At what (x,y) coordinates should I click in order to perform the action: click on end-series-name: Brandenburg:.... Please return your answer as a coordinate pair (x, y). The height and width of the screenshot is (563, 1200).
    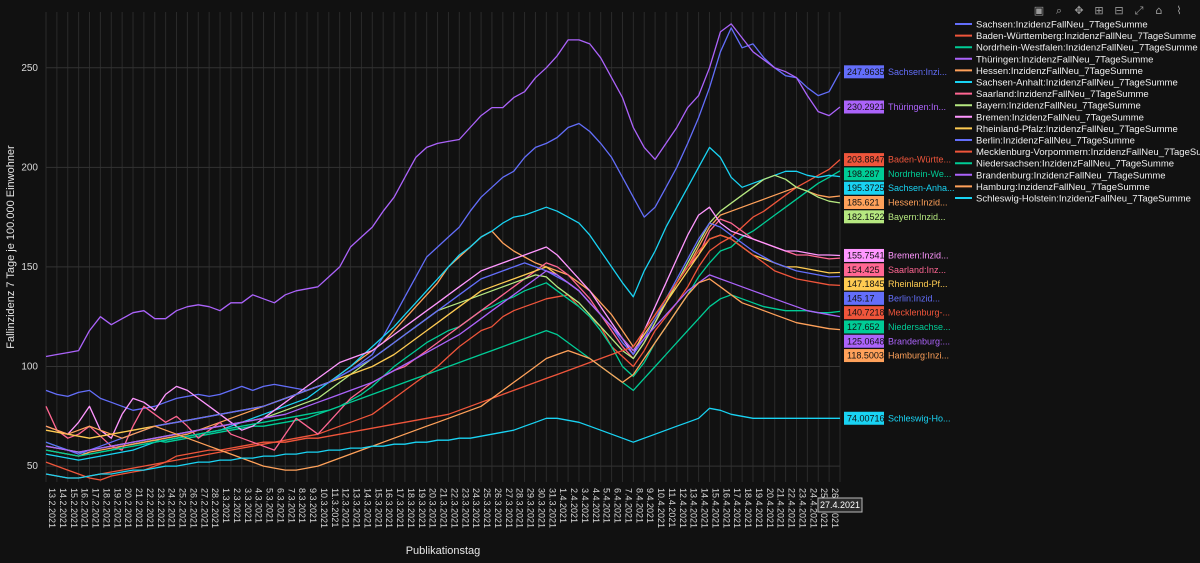
    Looking at the image, I should click on (919, 341).